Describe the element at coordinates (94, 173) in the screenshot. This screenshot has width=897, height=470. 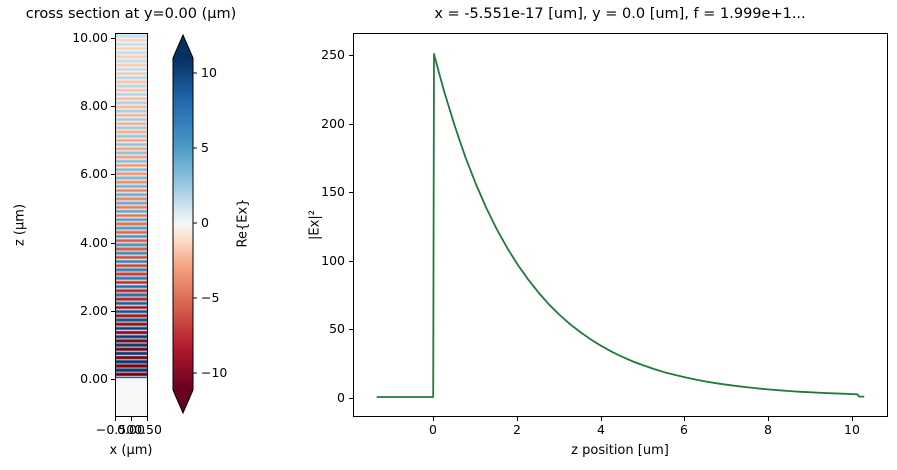
I see `left-ytick-label: 6.00` at that location.